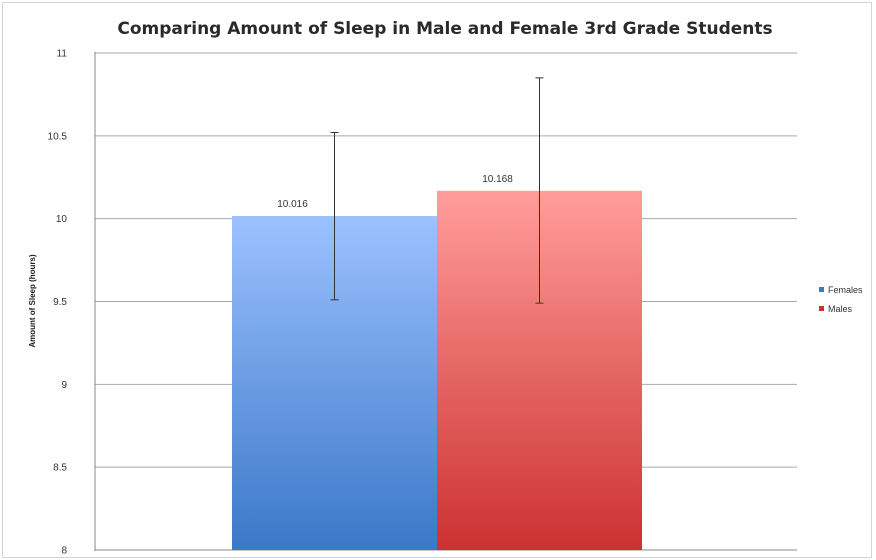 The image size is (876, 560). What do you see at coordinates (64, 551) in the screenshot?
I see `y-tick-label: 8` at bounding box center [64, 551].